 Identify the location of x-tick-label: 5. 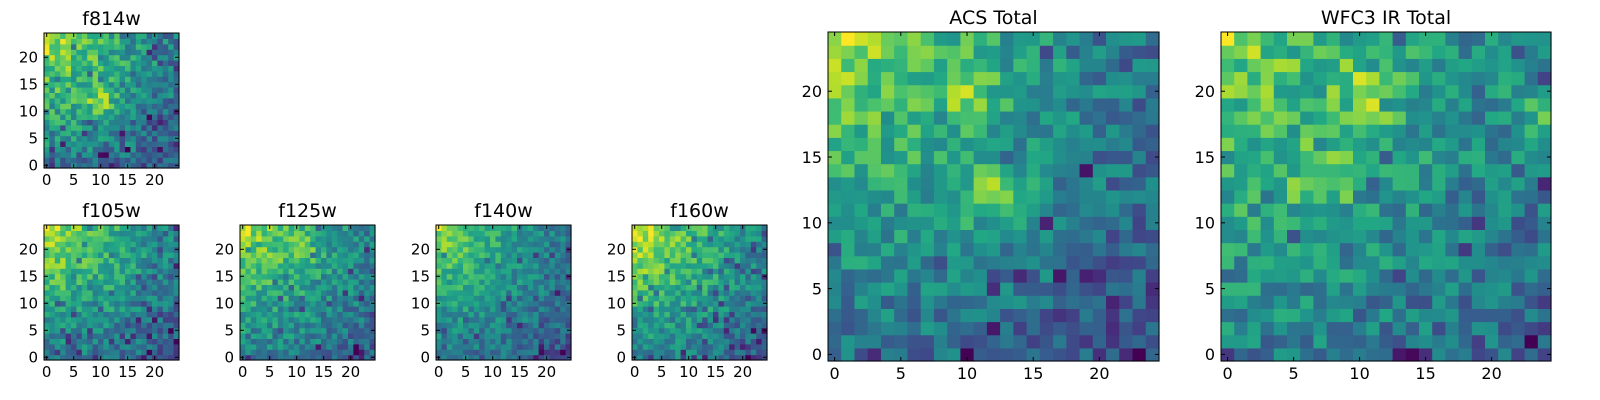
(74, 372).